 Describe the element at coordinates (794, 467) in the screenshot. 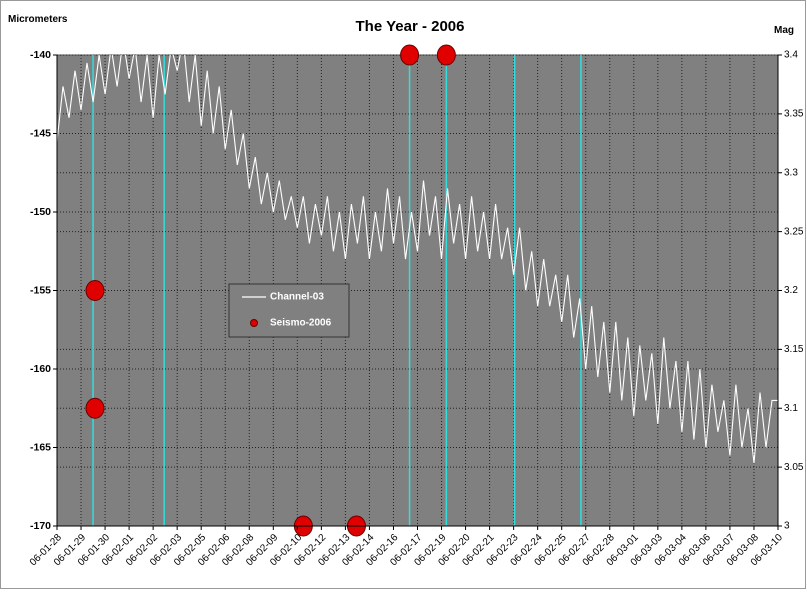

I see `y2-tick-label: 3.05` at that location.